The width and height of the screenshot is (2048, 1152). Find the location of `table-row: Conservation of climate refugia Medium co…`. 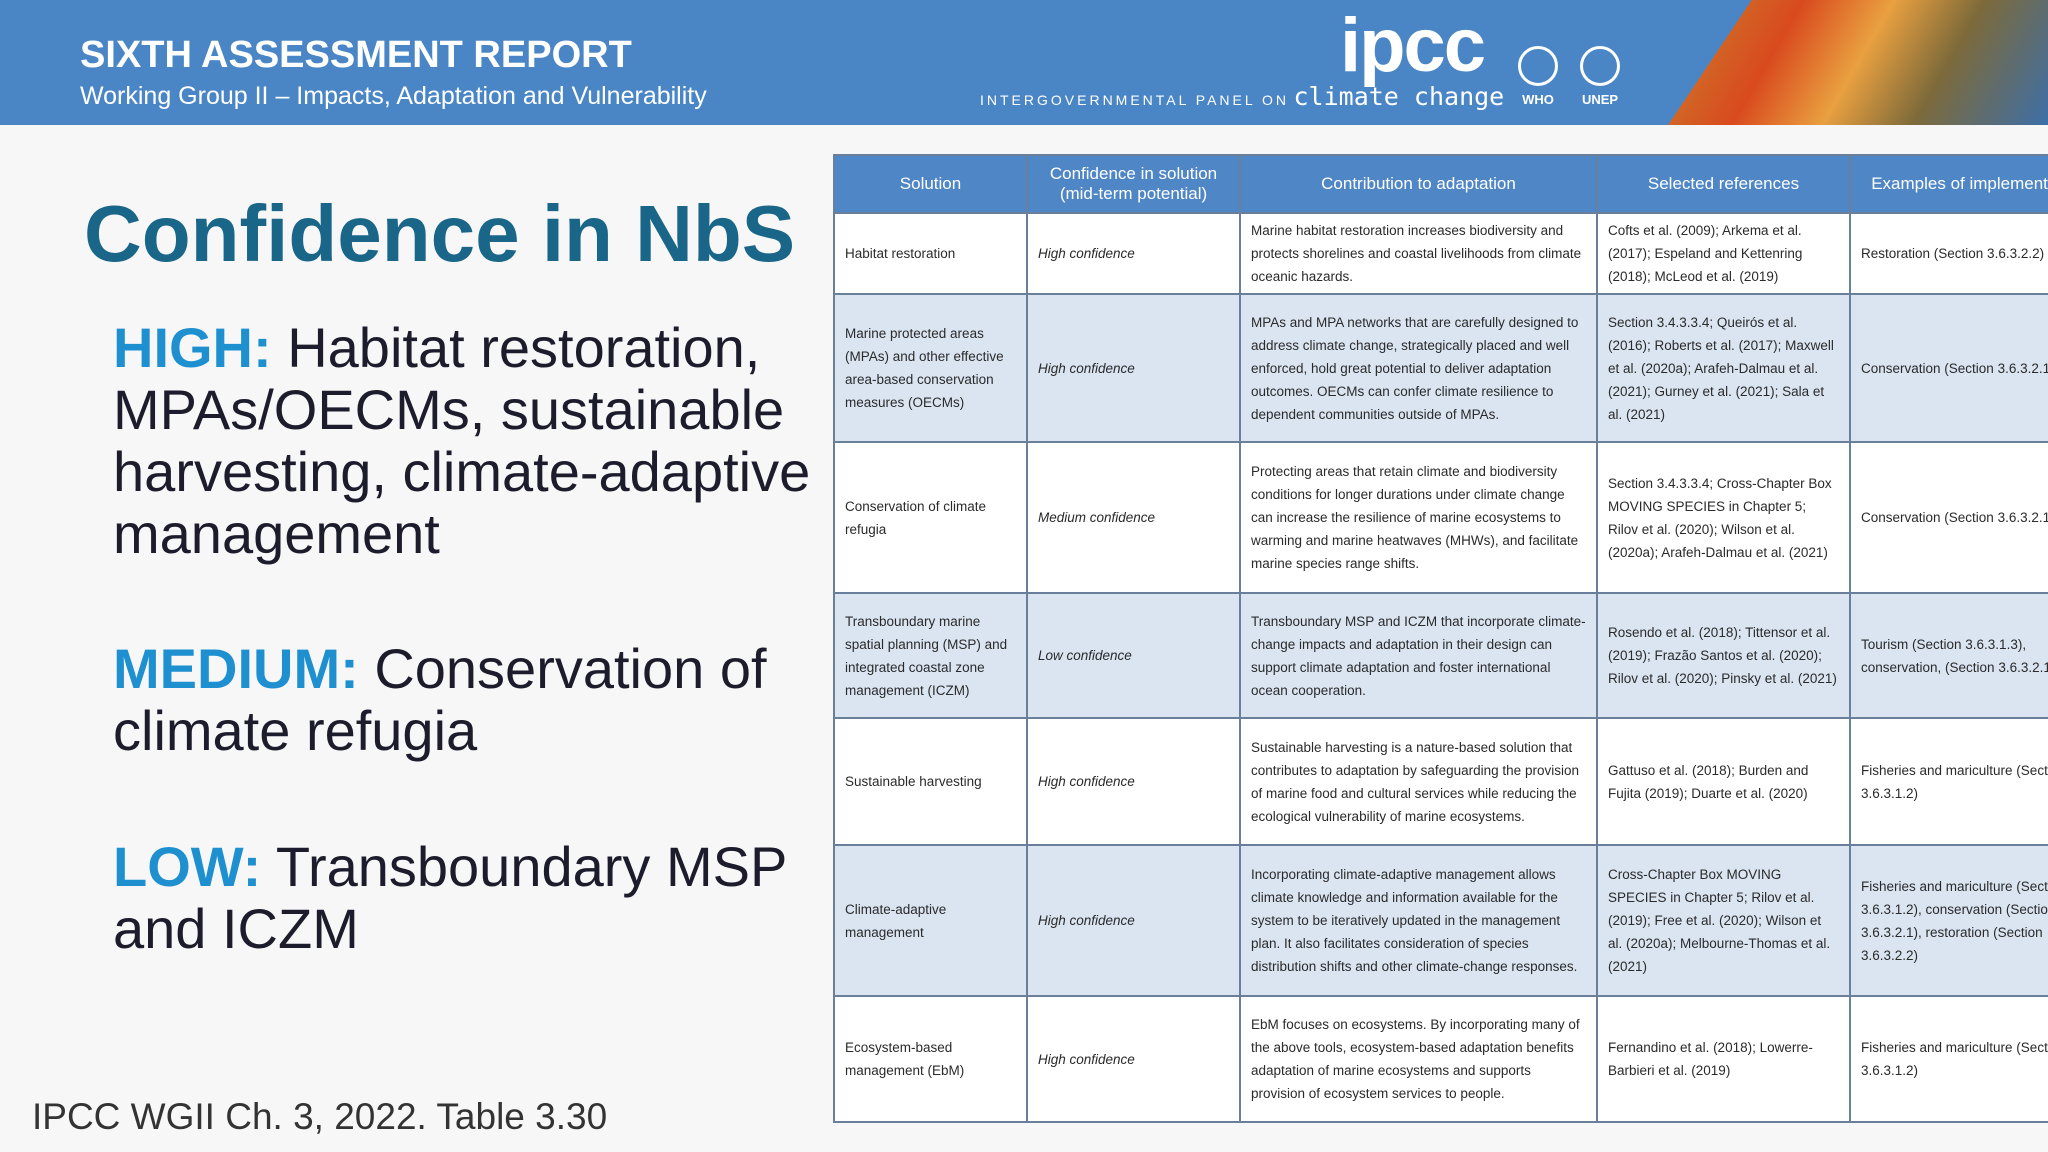

table-row: Conservation of climate refugia Medium co… is located at coordinates (1440, 517).